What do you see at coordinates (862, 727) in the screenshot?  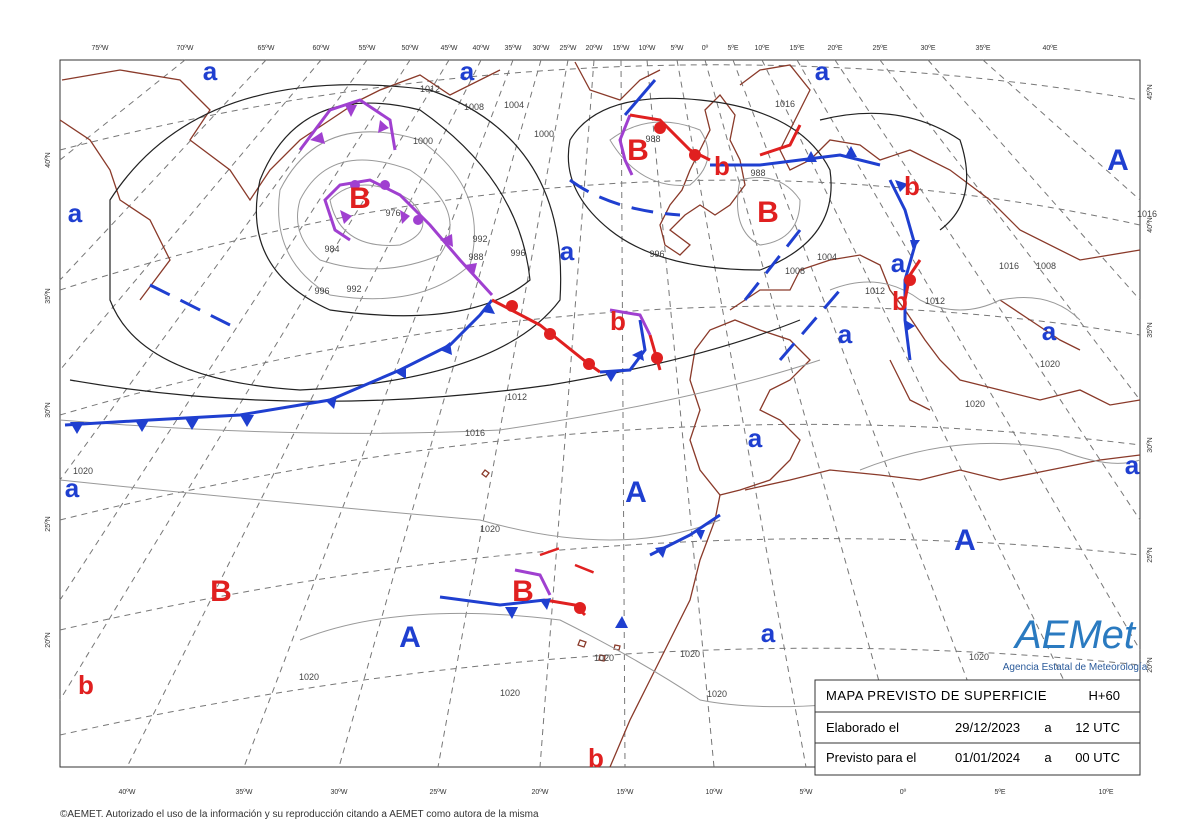 I see `info-cell: Elaborado el` at bounding box center [862, 727].